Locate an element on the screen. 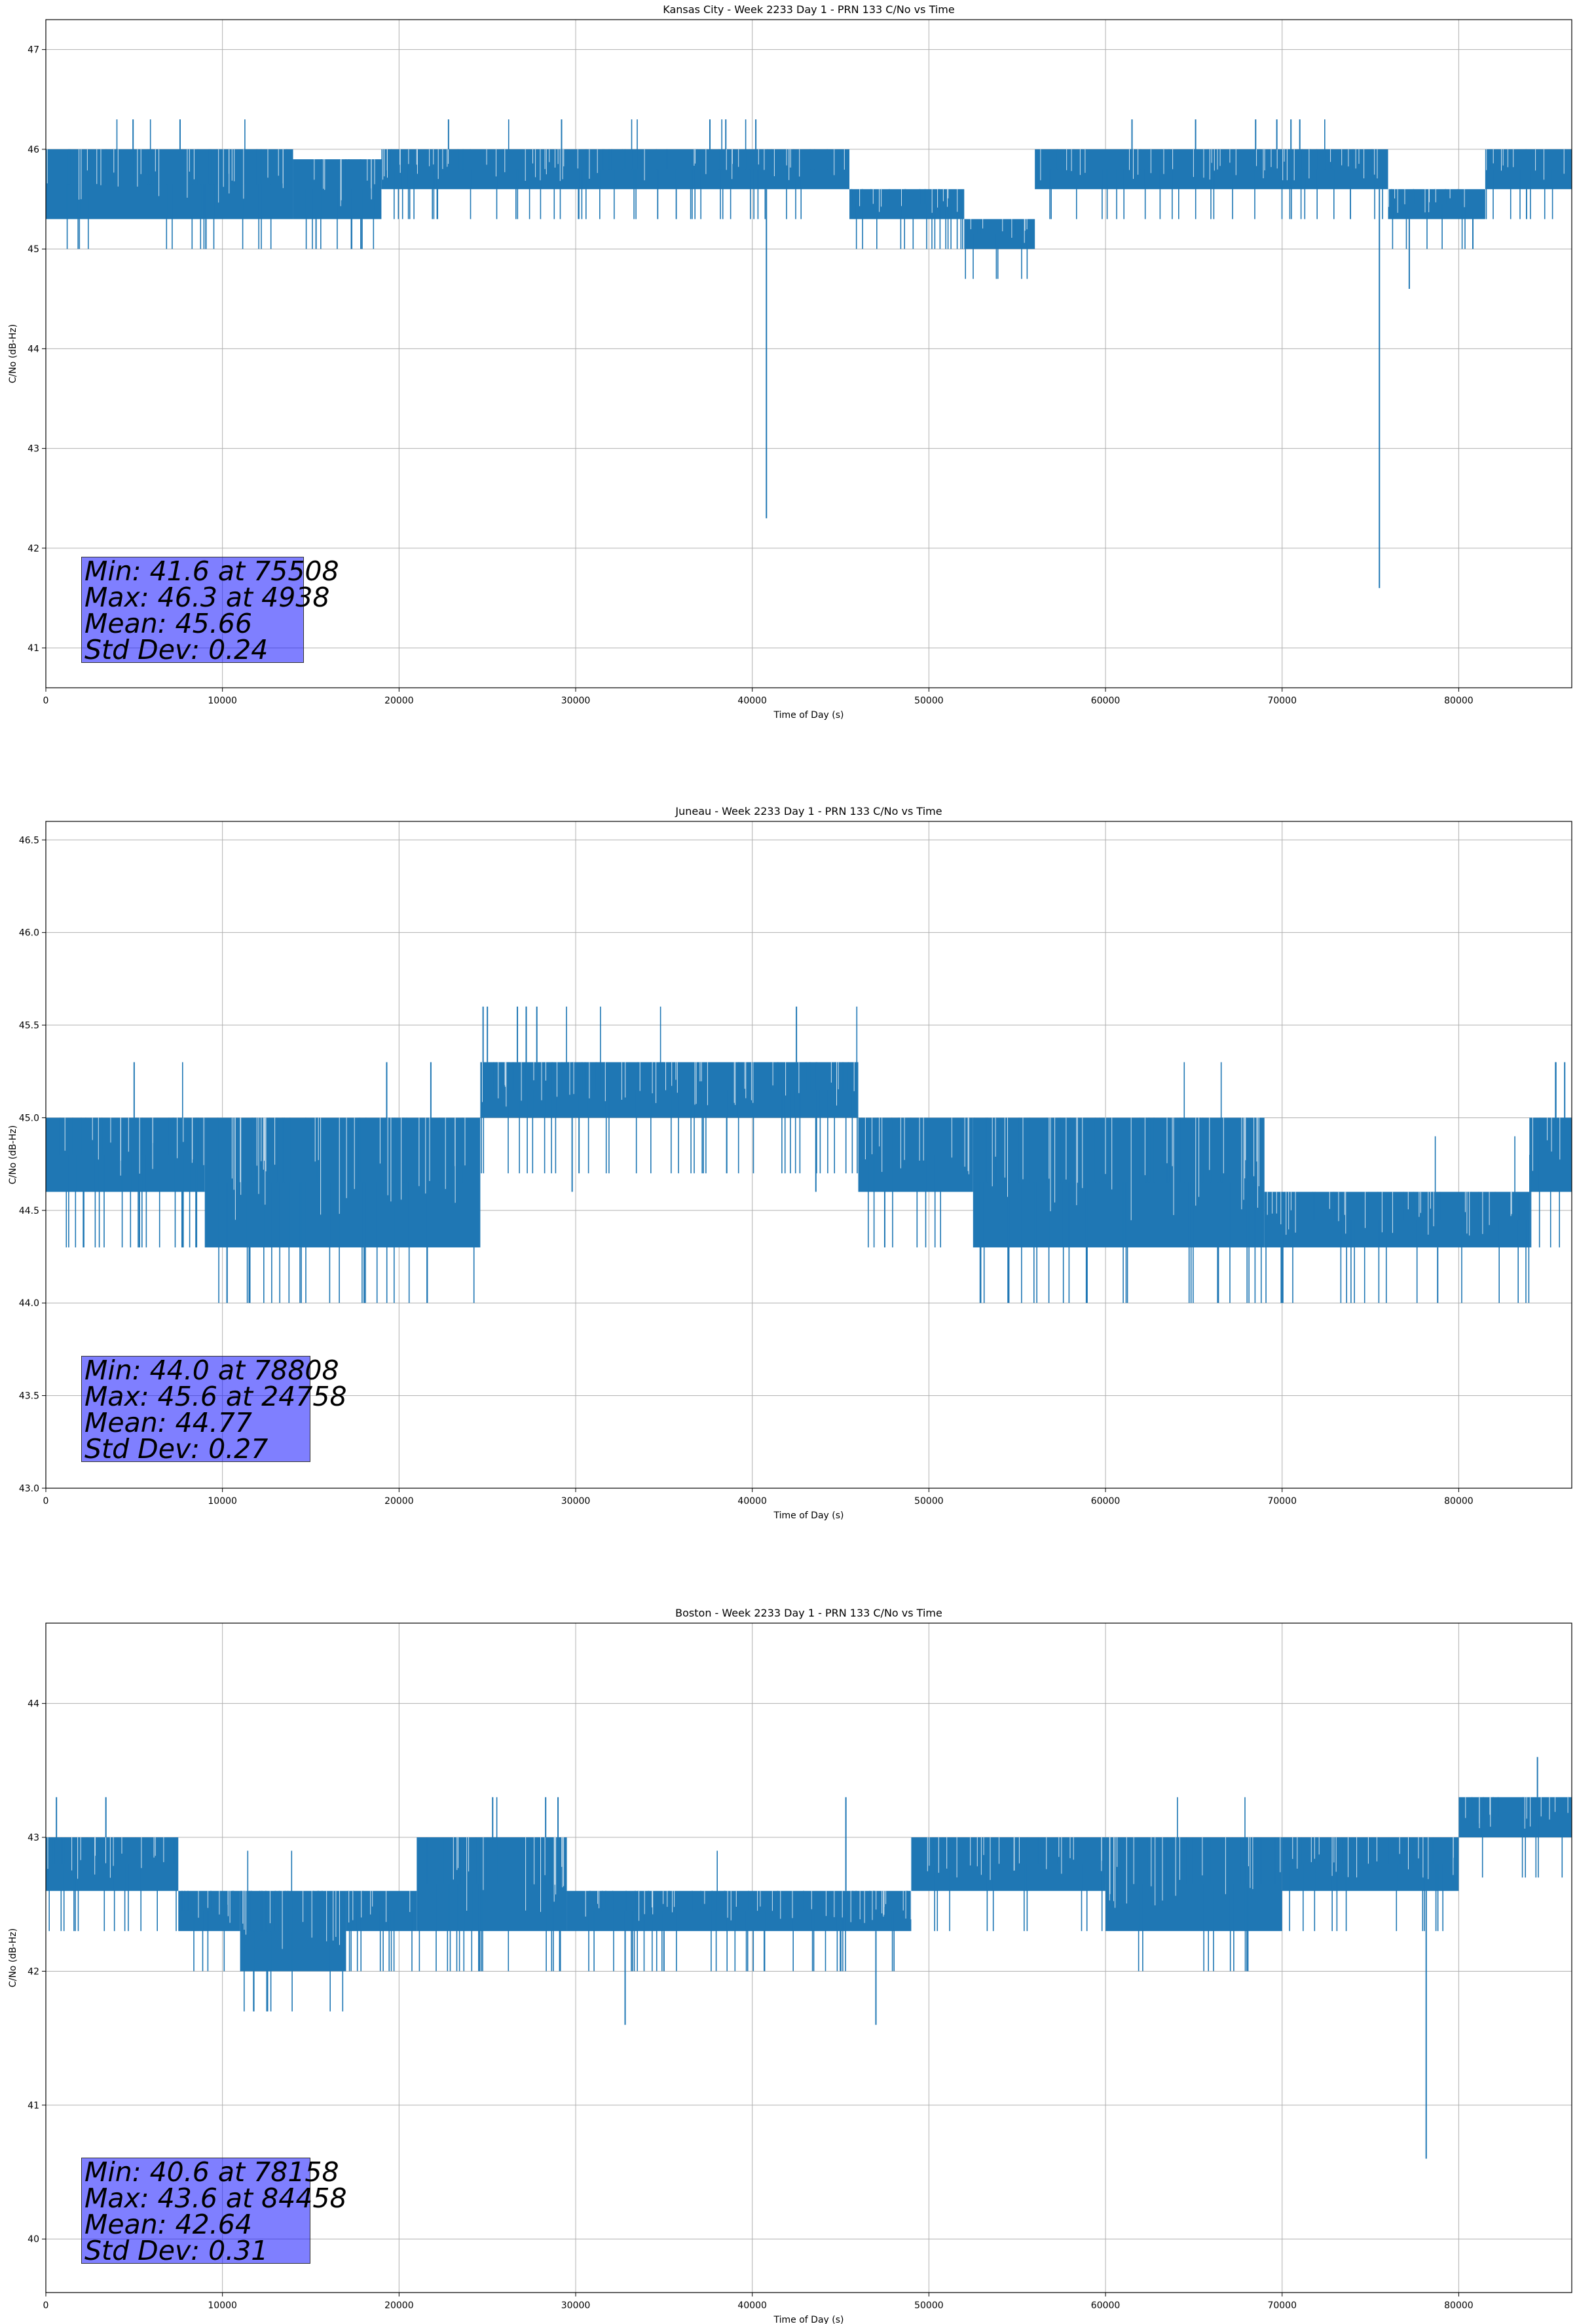 This screenshot has height=2324, width=1577. stats-line: Std Dev: 0.24 is located at coordinates (176, 649).